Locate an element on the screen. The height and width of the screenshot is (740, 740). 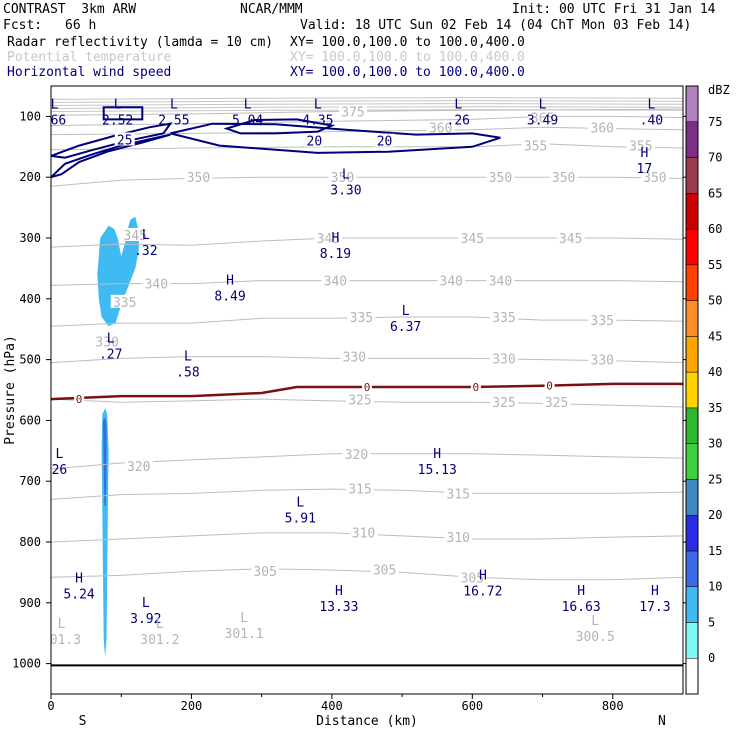
theta-contour-label: 355 is located at coordinates (535, 147).